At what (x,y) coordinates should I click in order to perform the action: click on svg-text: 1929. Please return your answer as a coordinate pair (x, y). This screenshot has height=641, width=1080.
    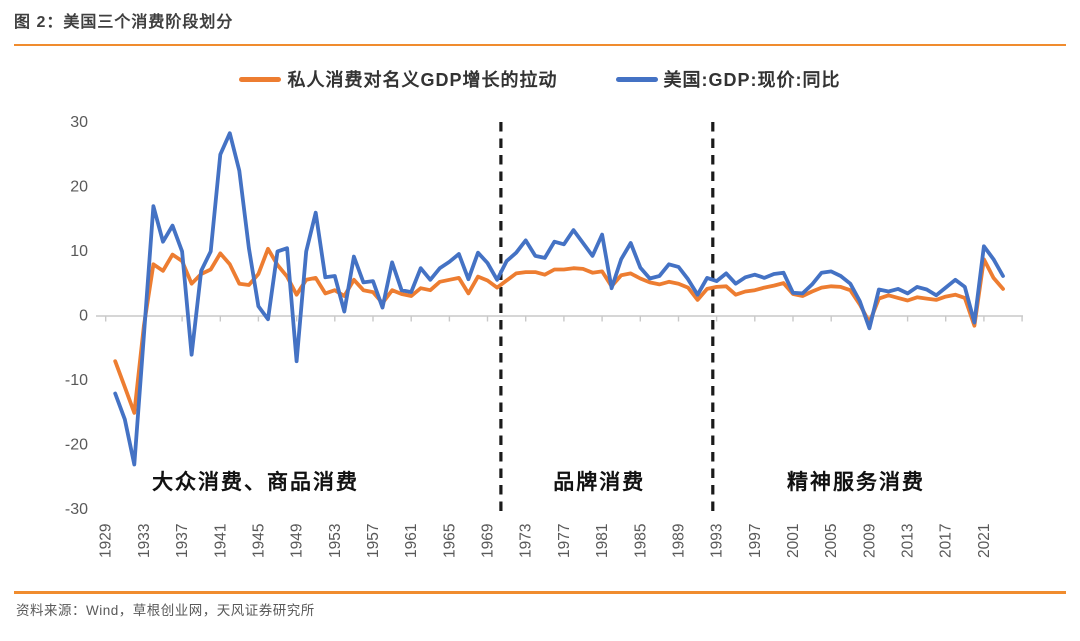
    Looking at the image, I should click on (106, 541).